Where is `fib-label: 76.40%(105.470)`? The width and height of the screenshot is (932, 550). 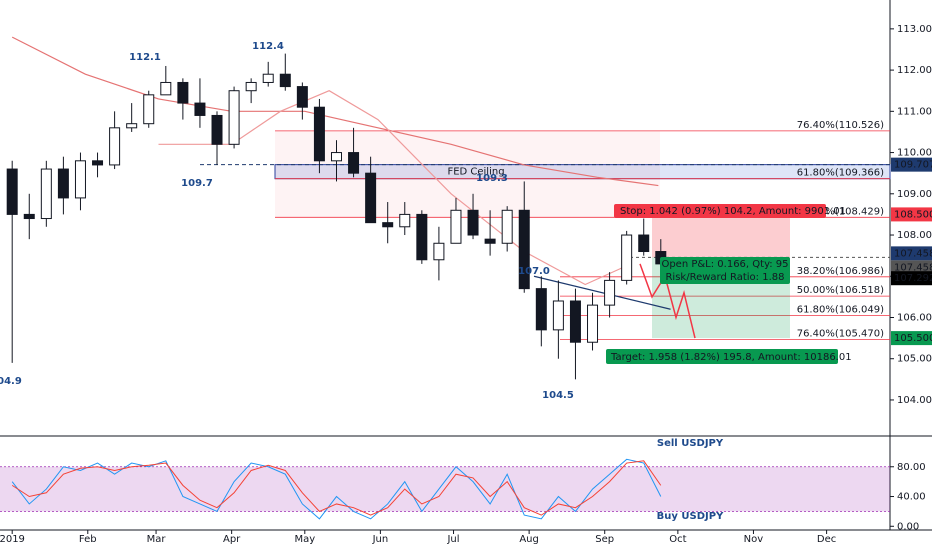 fib-label: 76.40%(105.470) is located at coordinates (840, 333).